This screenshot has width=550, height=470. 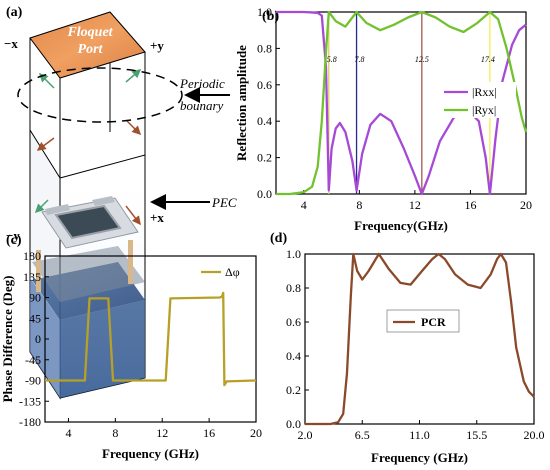 I want to click on panel-a-label: (a), so click(x=14, y=12).